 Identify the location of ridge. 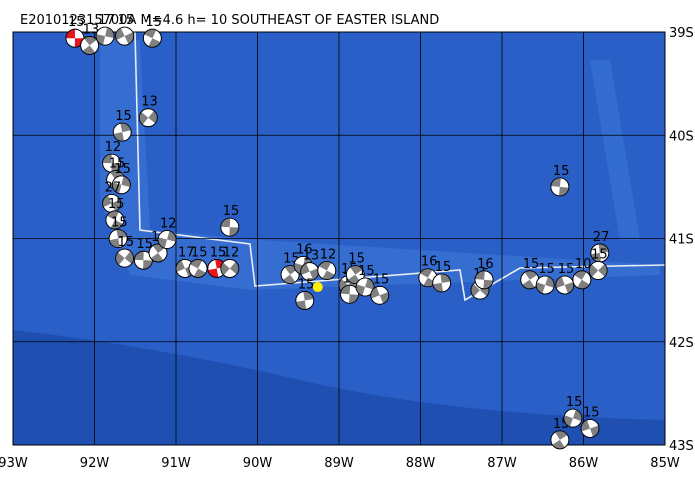
(615, 150).